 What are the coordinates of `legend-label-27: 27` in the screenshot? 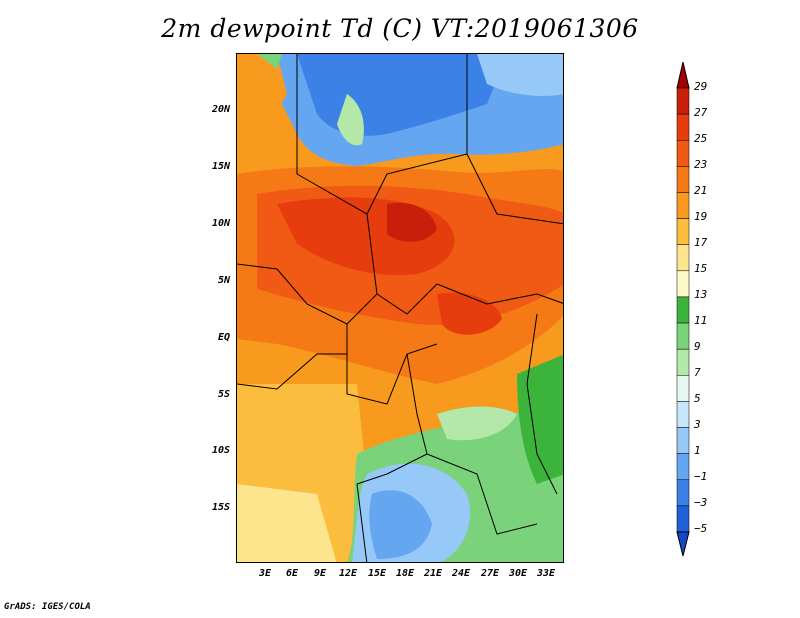 It's located at (701, 112).